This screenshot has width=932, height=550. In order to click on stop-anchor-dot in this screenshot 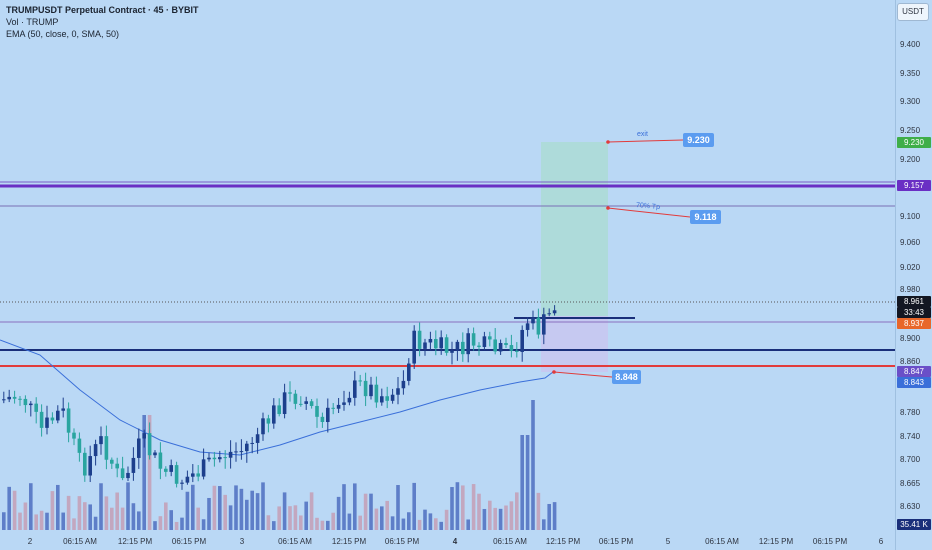, I will do `click(554, 372)`.